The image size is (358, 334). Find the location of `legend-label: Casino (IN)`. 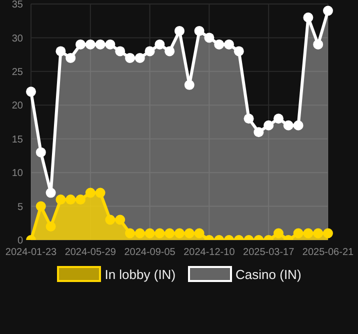

legend-label: Casino (IN) is located at coordinates (269, 274).